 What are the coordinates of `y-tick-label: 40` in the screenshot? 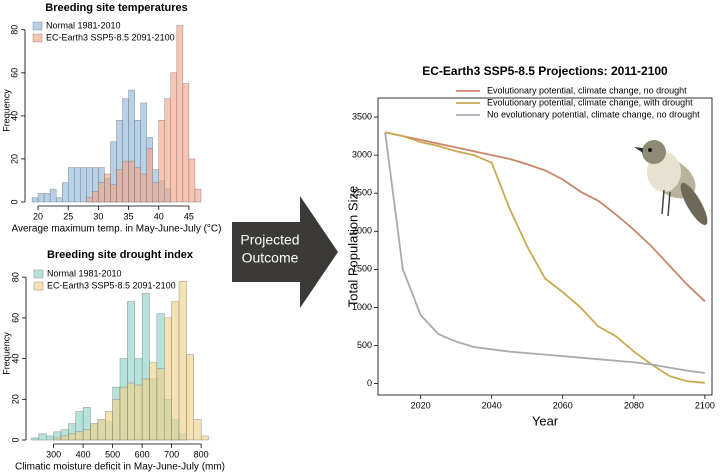 It's located at (15, 359).